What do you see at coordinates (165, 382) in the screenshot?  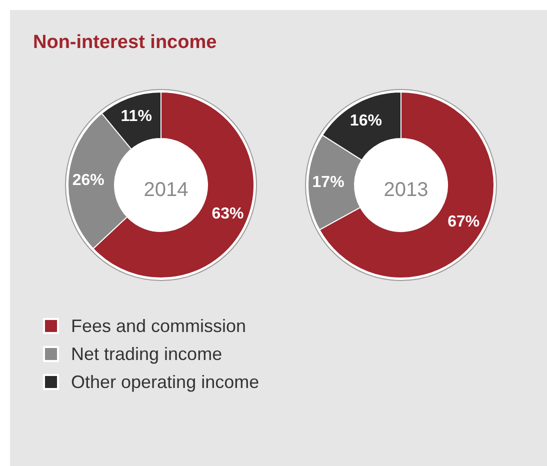 I see `legend-label: Other operating income` at bounding box center [165, 382].